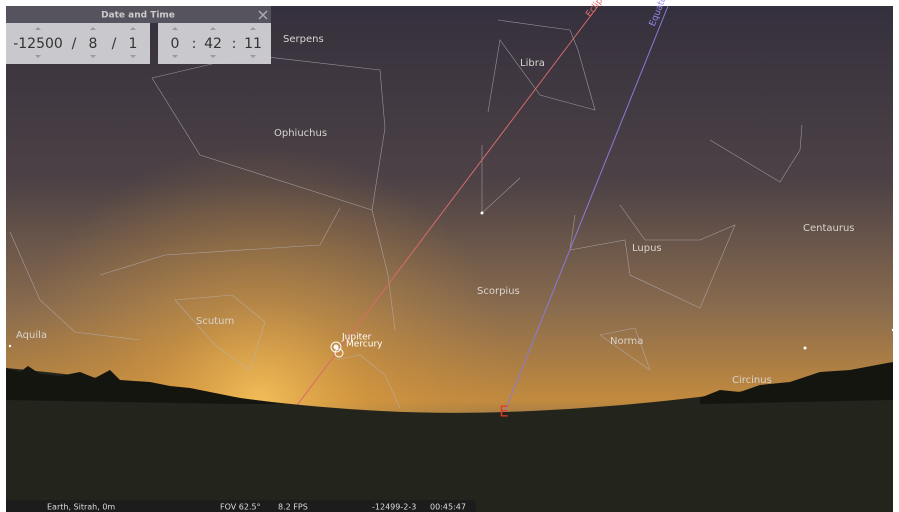 The image size is (899, 512). Describe the element at coordinates (829, 228) in the screenshot. I see `constellation-label: Centaurus` at that location.